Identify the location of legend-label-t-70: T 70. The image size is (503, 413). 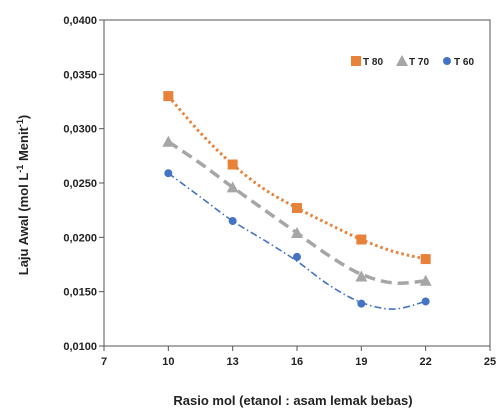
(419, 62).